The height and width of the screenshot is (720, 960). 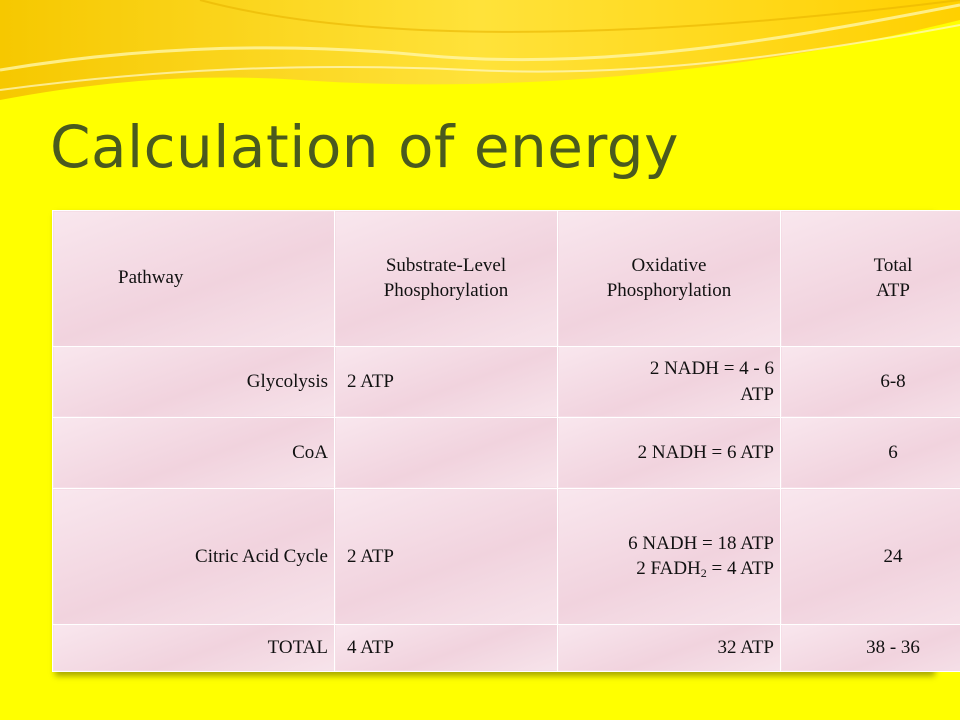 What do you see at coordinates (893, 265) in the screenshot?
I see `header-total-line1: Total` at bounding box center [893, 265].